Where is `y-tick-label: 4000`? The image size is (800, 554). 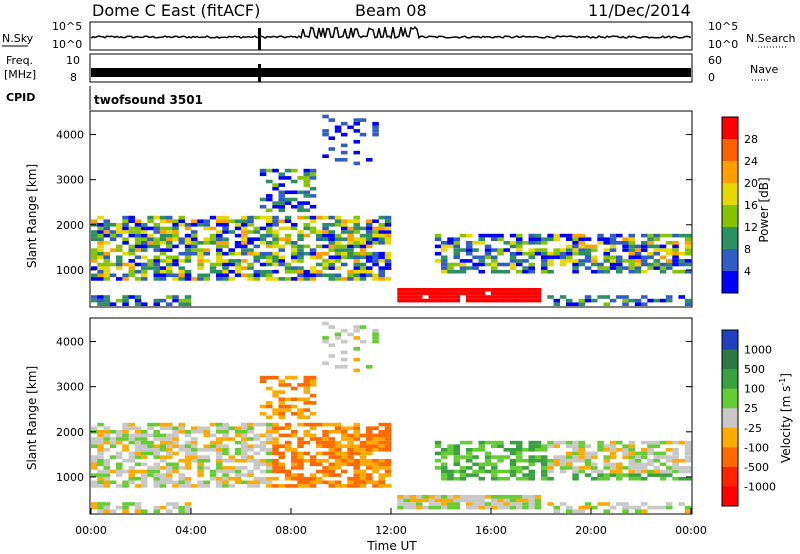 y-tick-label: 4000 is located at coordinates (70, 135).